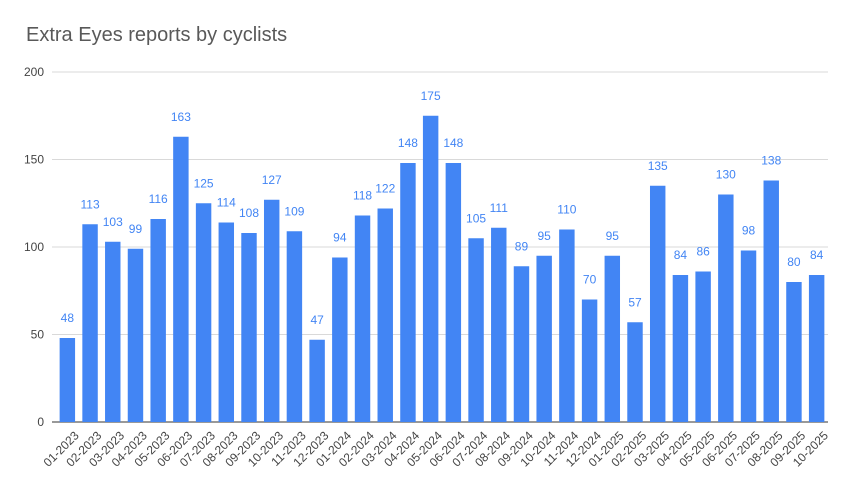  I want to click on data-label: 47, so click(317, 320).